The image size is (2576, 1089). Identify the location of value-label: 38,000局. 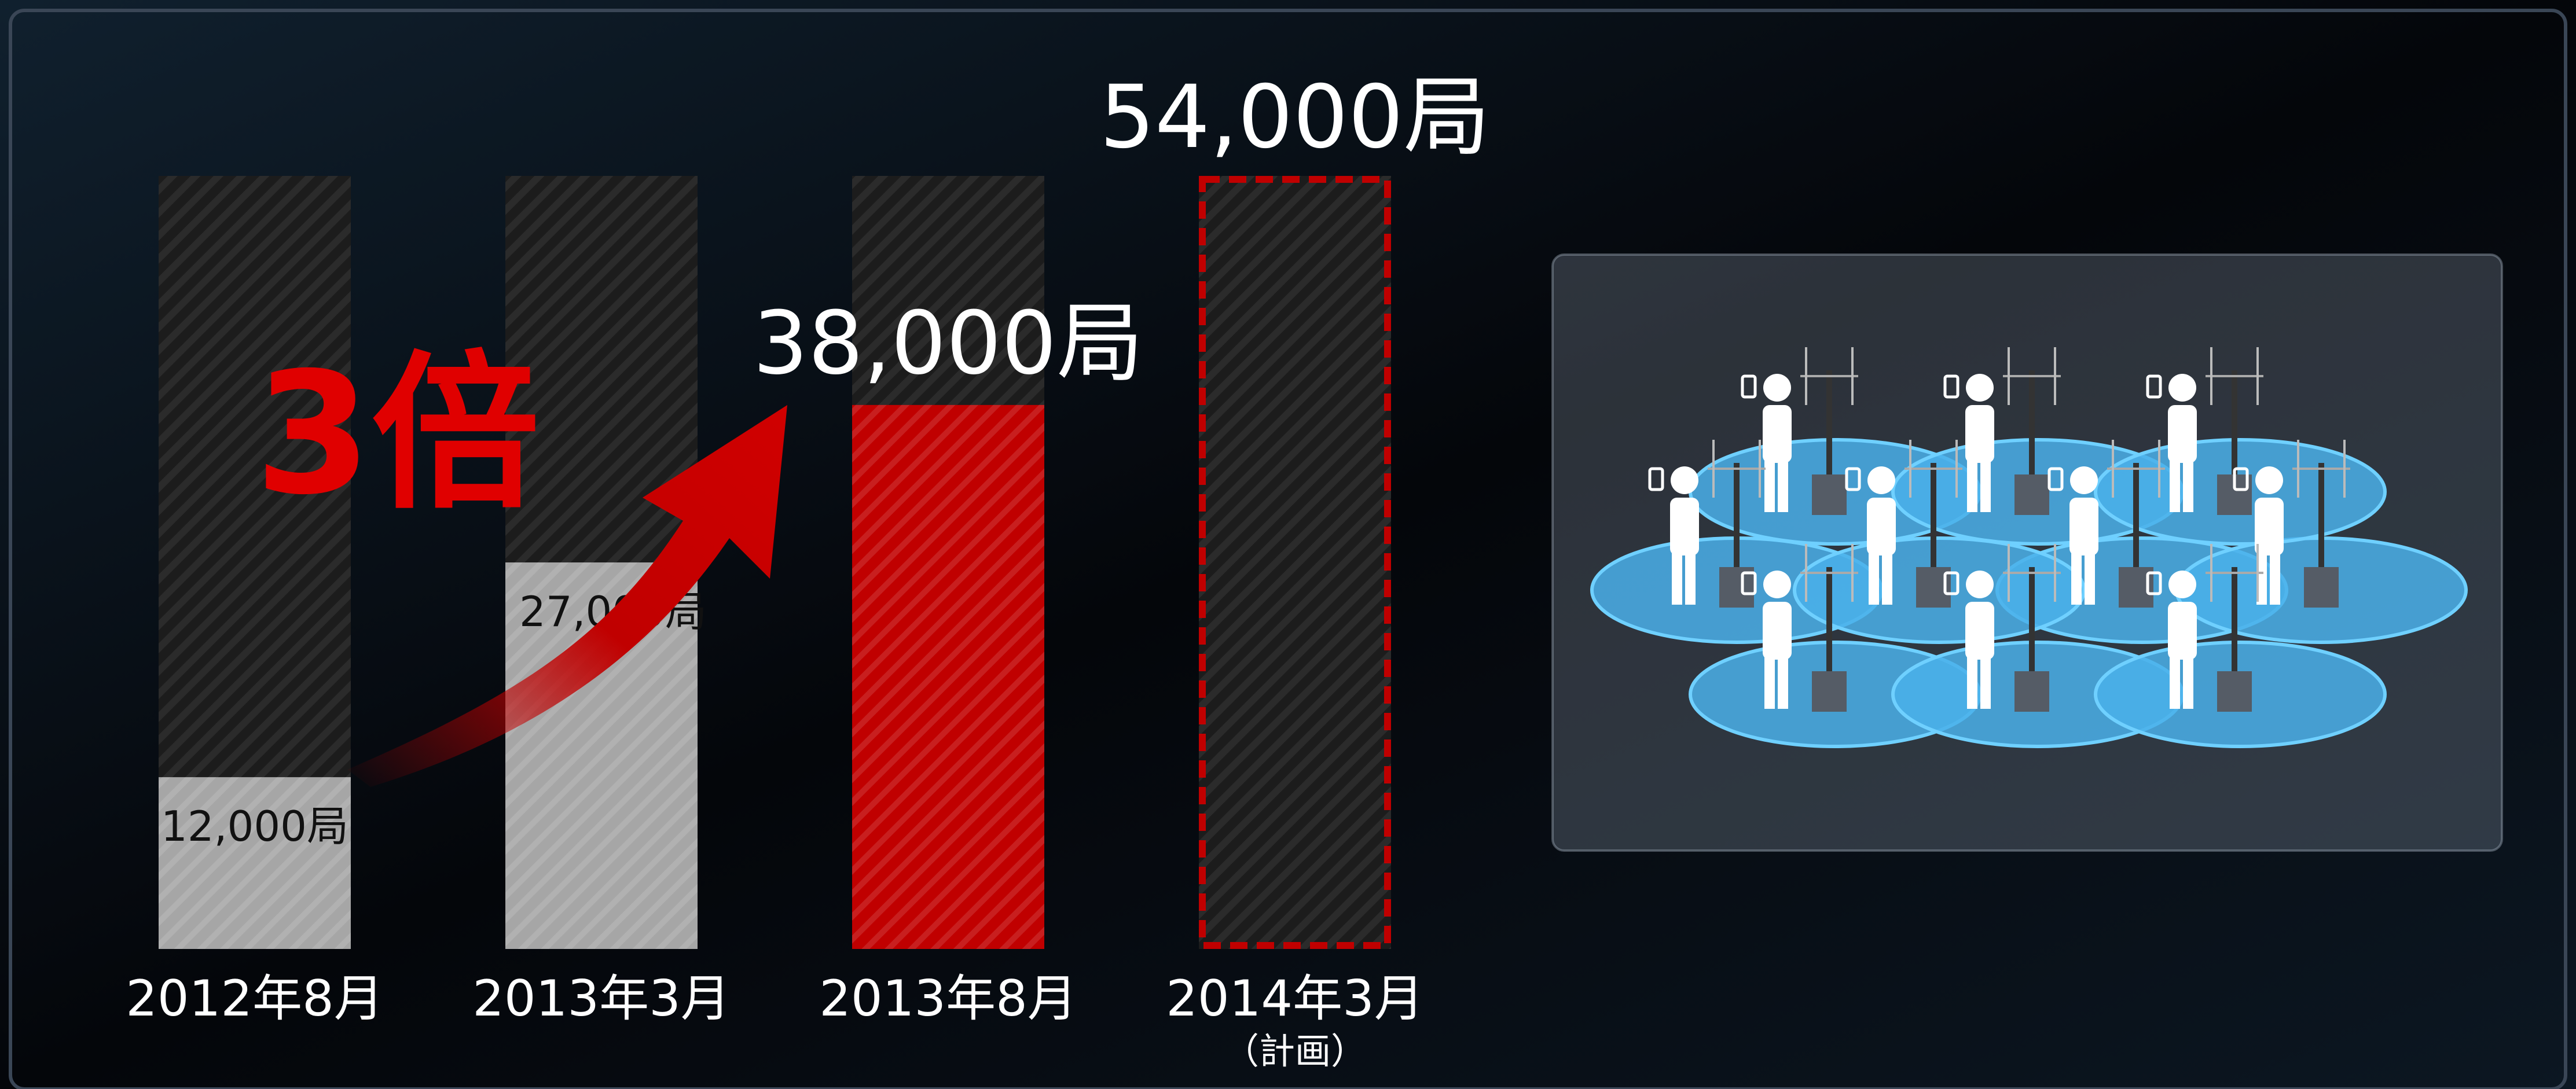
(948, 343).